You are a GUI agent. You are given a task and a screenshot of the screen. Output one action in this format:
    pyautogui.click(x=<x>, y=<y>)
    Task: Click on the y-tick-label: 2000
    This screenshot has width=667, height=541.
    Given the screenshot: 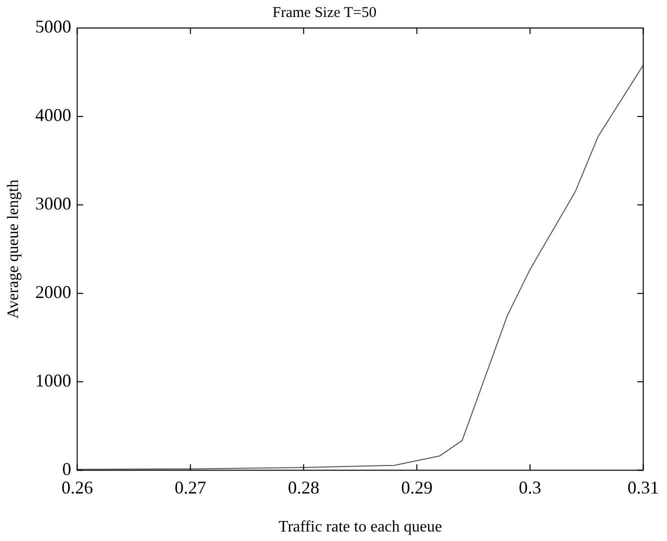 What is the action you would take?
    pyautogui.click(x=53, y=292)
    